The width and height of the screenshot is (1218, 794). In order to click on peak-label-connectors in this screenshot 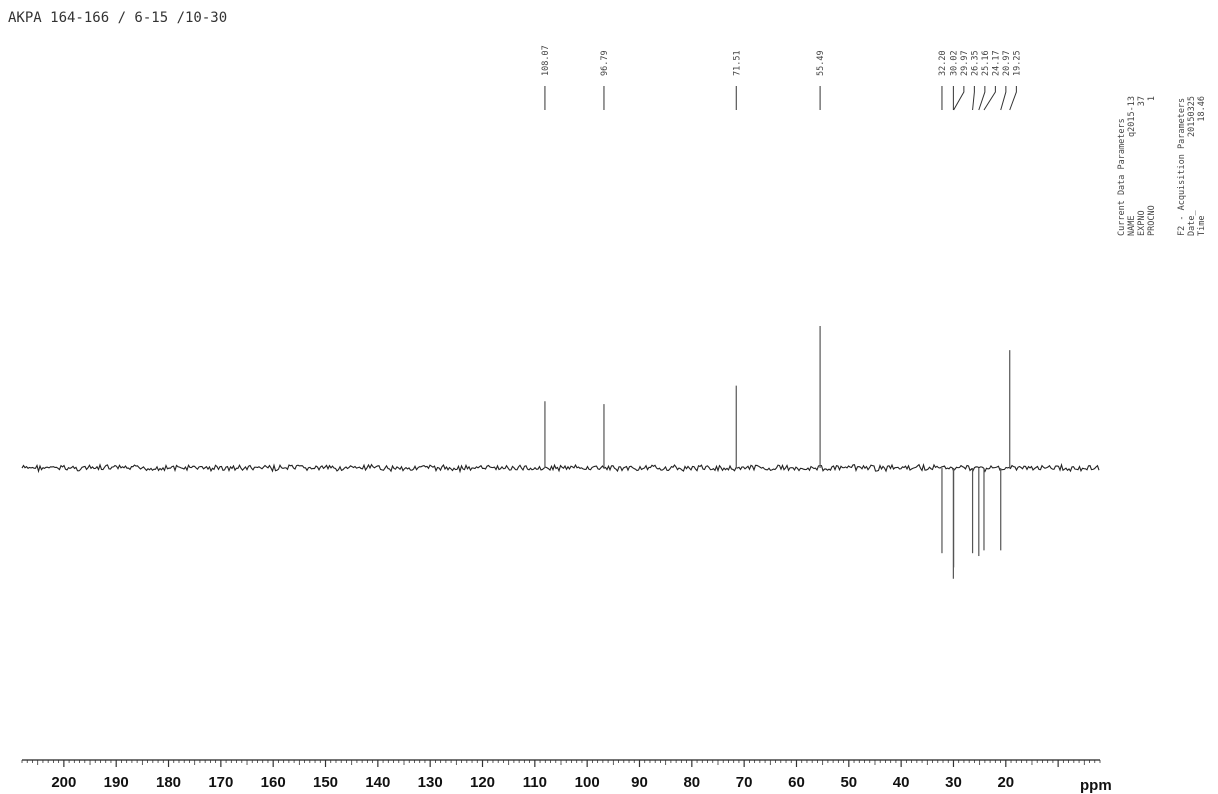, I will do `click(780, 98)`.